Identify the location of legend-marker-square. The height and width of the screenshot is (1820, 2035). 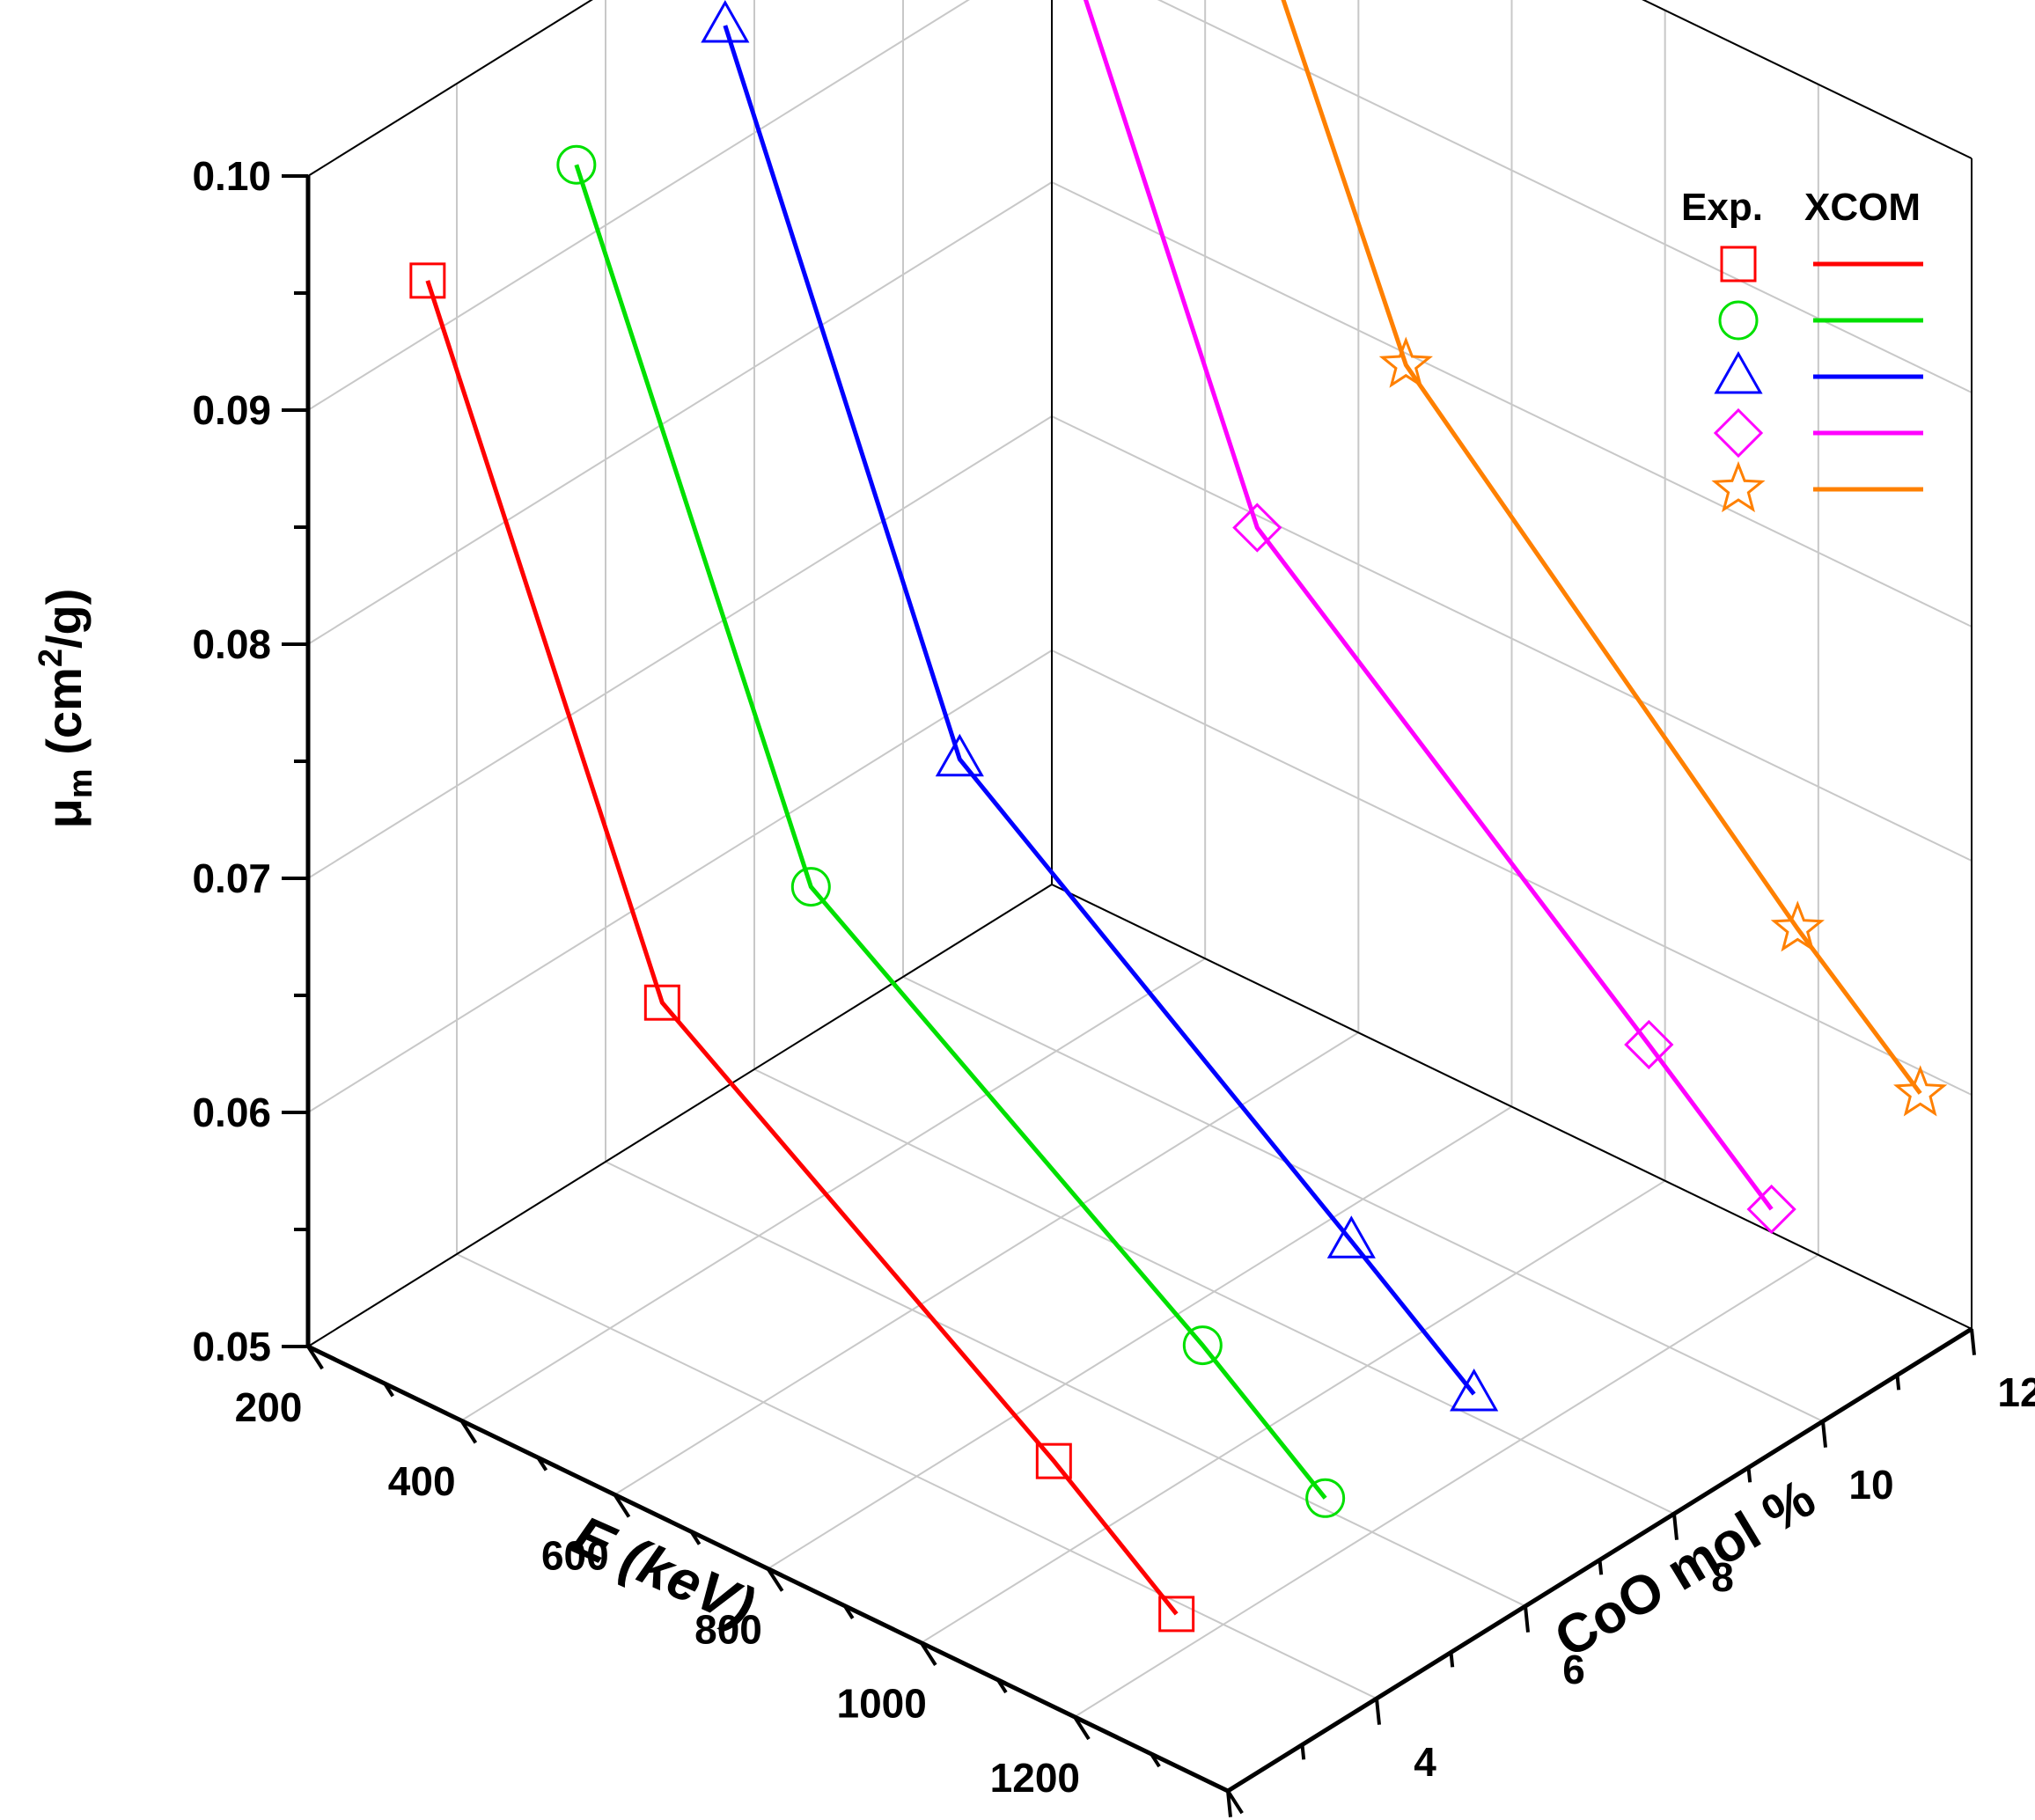
(1738, 264).